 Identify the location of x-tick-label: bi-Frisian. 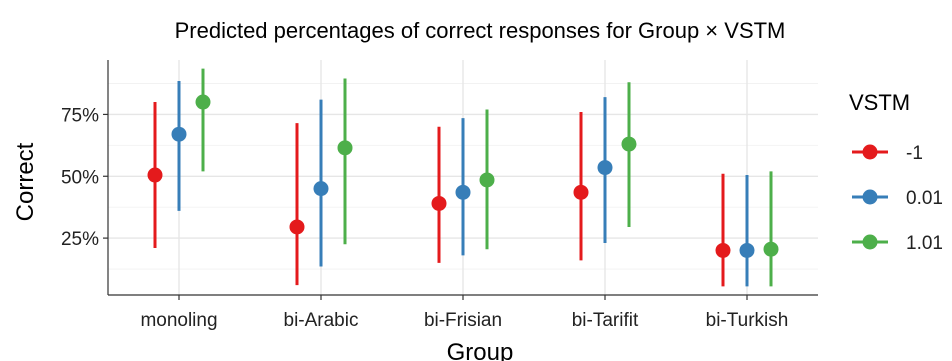
(463, 320).